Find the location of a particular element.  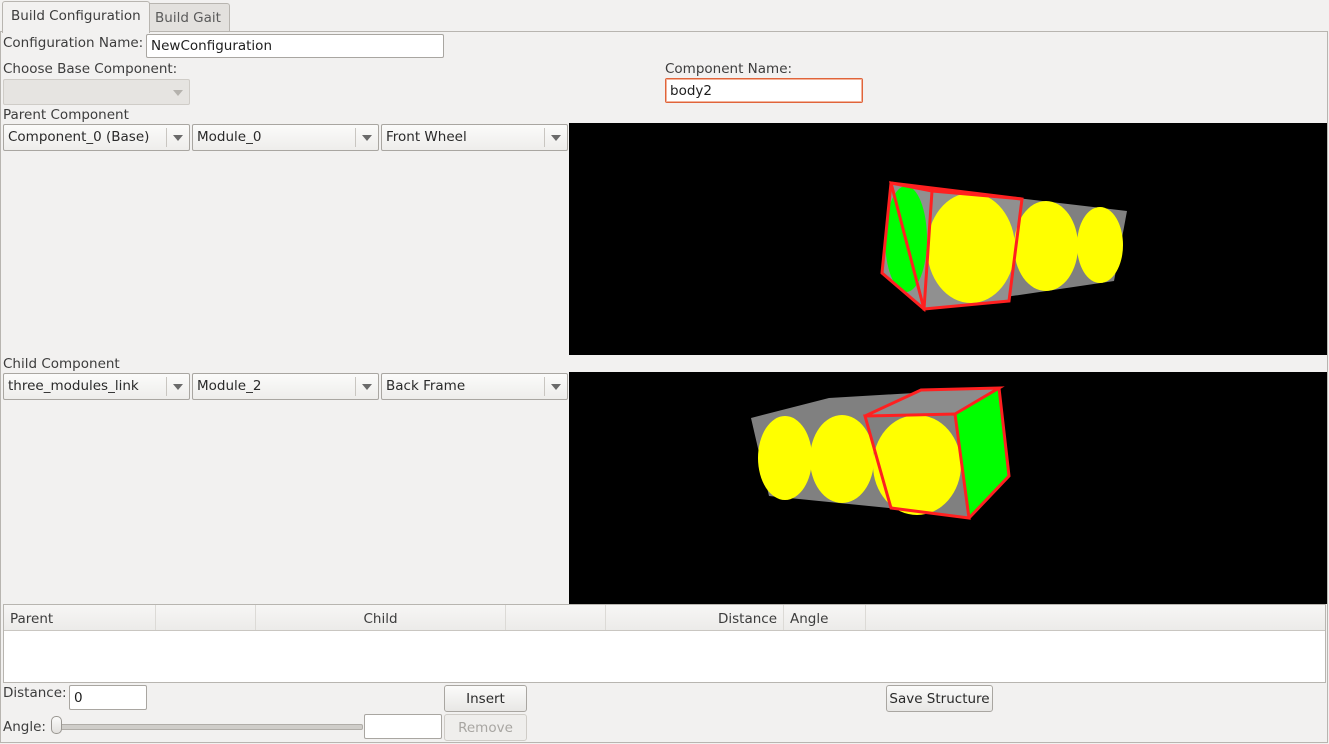

column-header-label: Child is located at coordinates (380, 619).